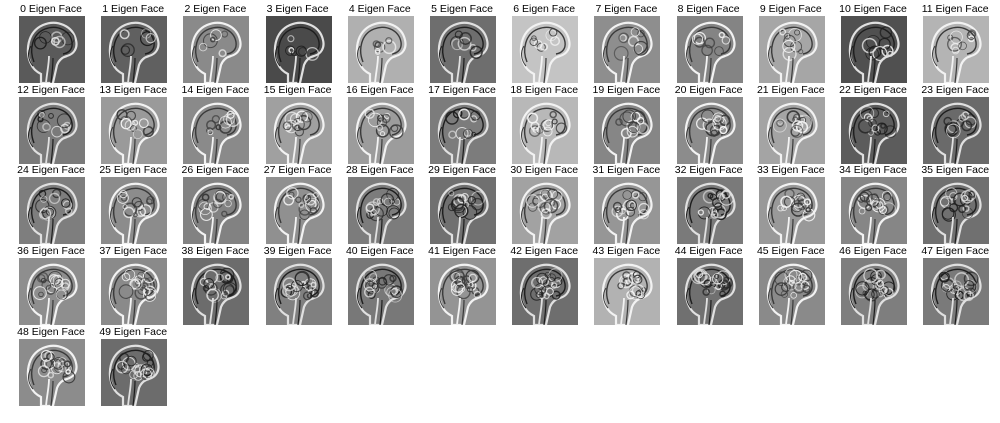 Image resolution: width=1000 pixels, height=423 pixels. I want to click on eigenface-caption: 46 Eigen Face, so click(873, 251).